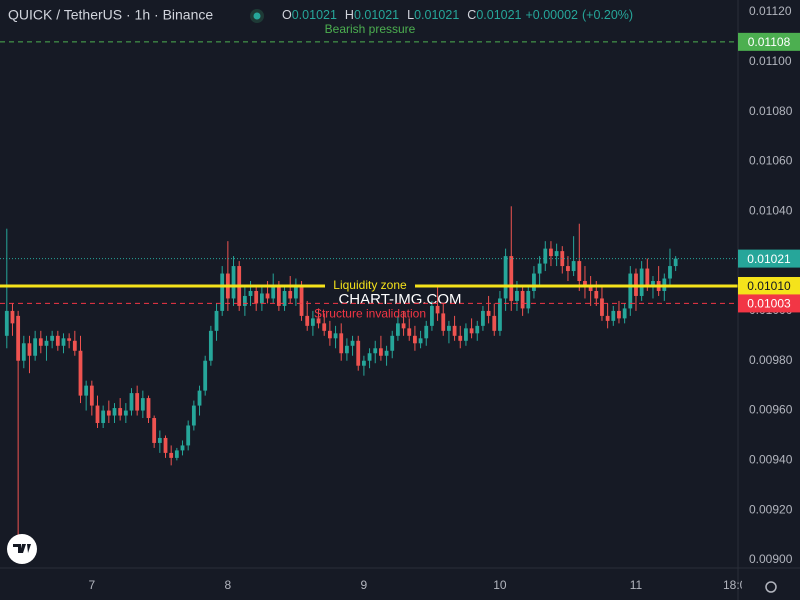 The width and height of the screenshot is (800, 600). What do you see at coordinates (771, 410) in the screenshot?
I see `y-tick-label: 0.00960` at bounding box center [771, 410].